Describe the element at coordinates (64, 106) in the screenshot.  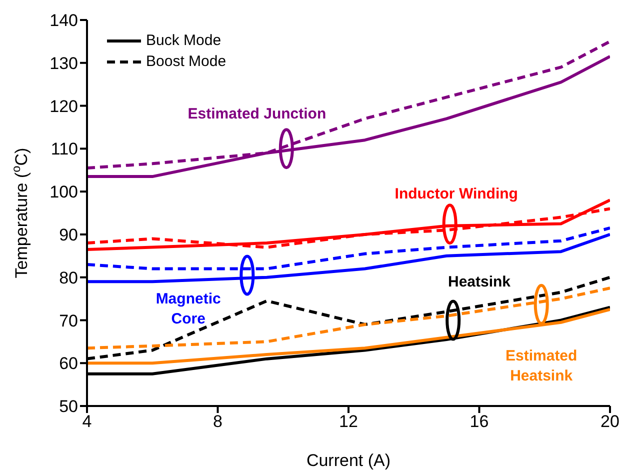
I see `y-tick-label: 120` at that location.